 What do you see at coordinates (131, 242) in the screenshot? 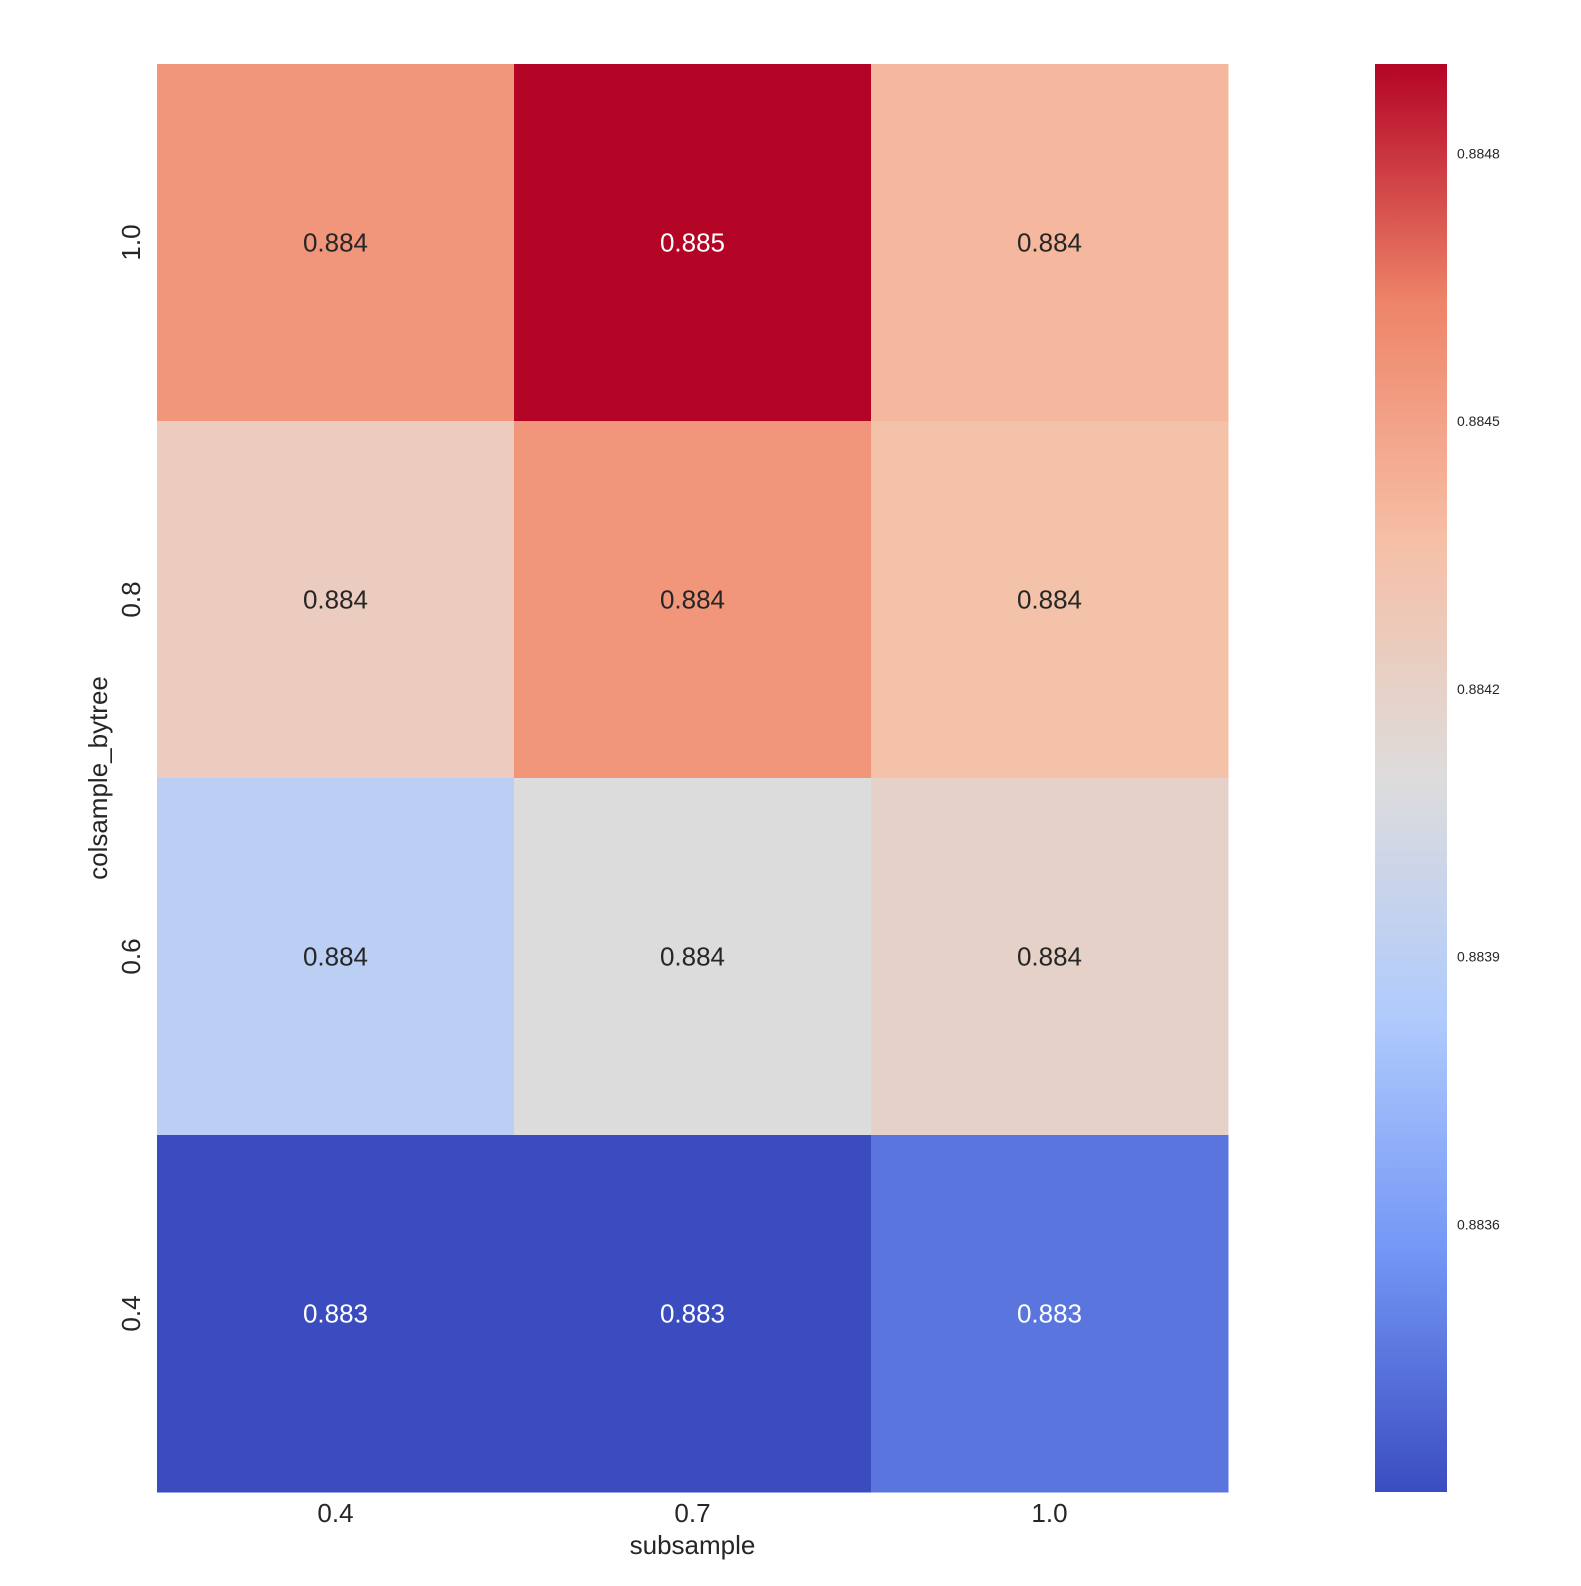
I see `y-tick-label: 1.0` at bounding box center [131, 242].